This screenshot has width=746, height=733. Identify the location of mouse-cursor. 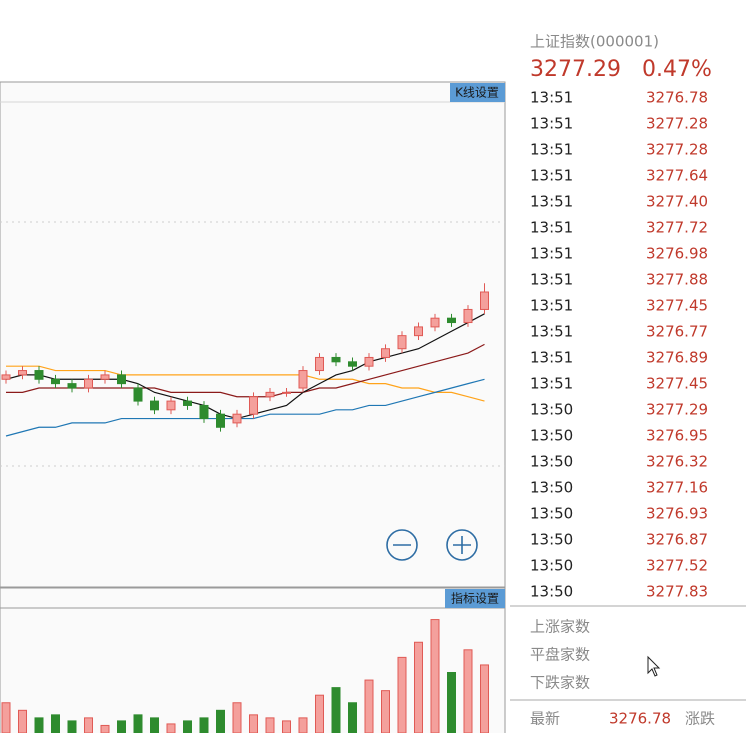
(654, 666).